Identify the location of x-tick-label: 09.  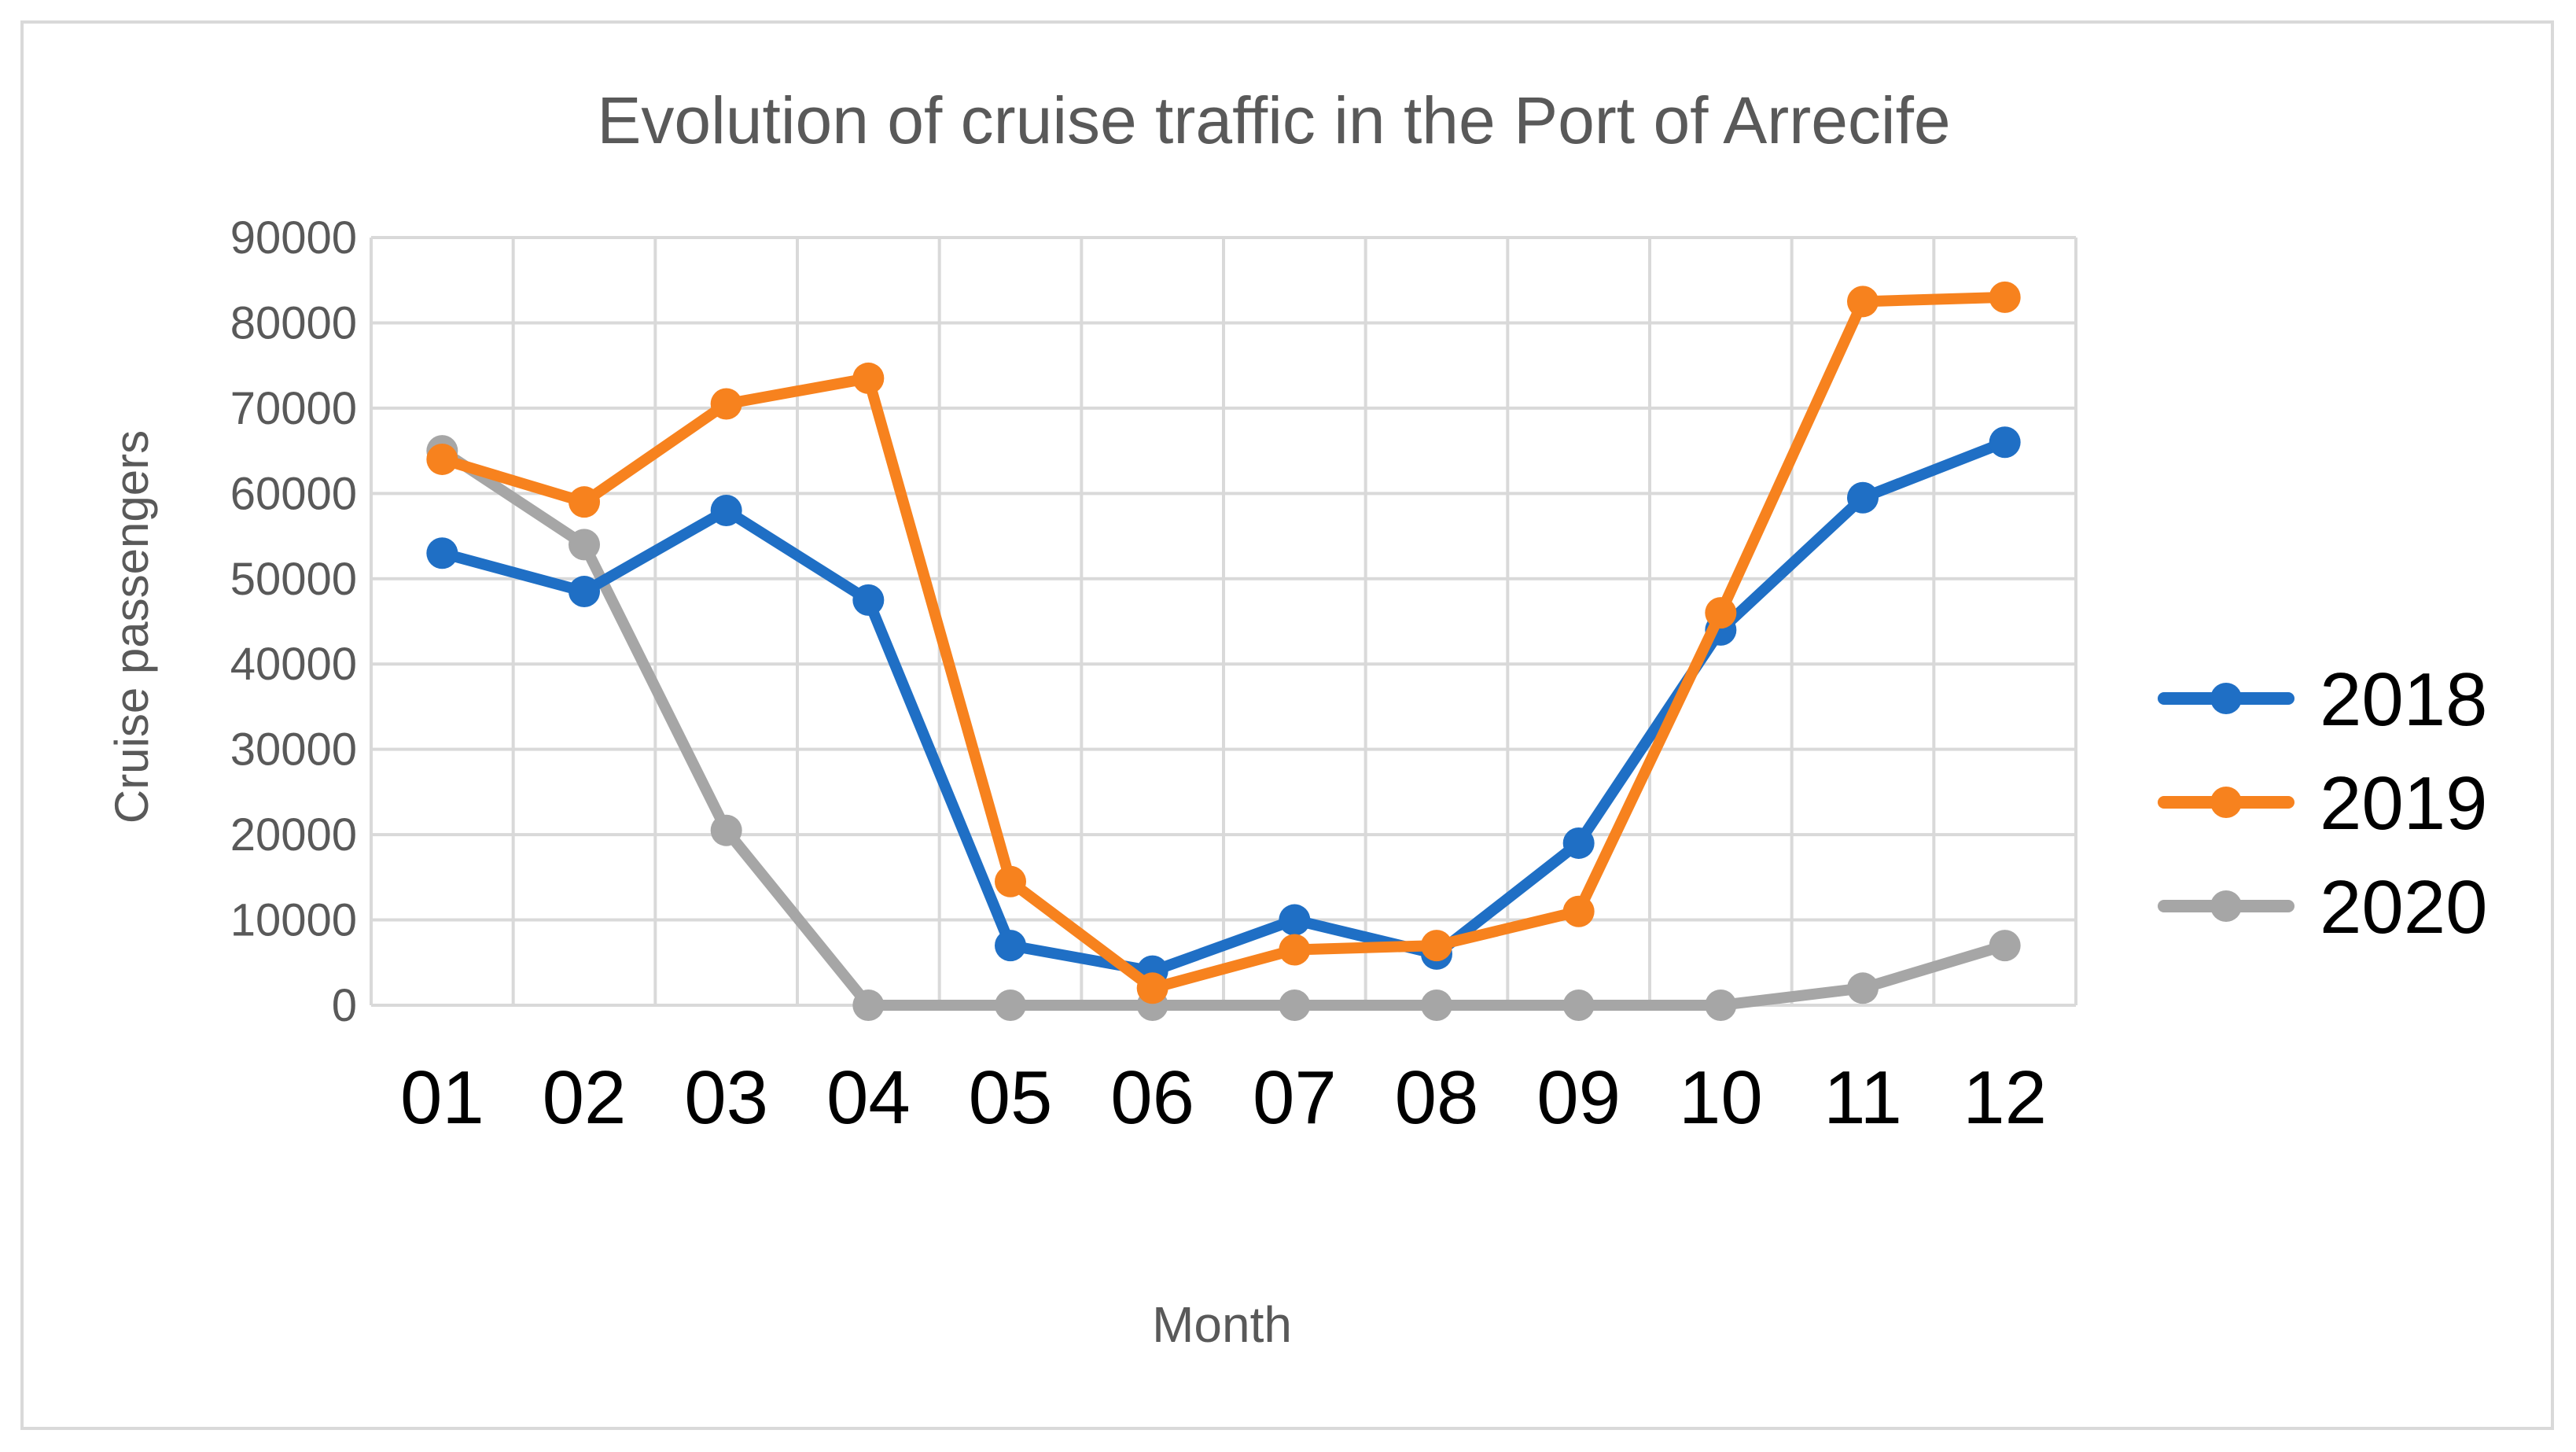
(1578, 1098).